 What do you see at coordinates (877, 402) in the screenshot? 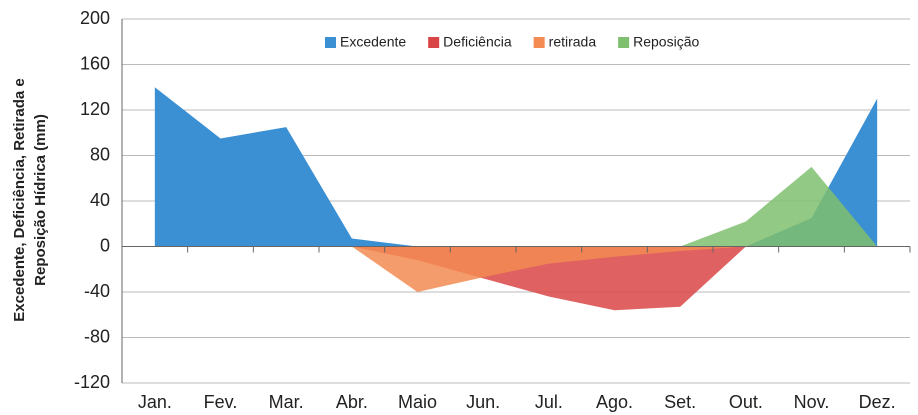
I see `x-tick-label: Dez.` at bounding box center [877, 402].